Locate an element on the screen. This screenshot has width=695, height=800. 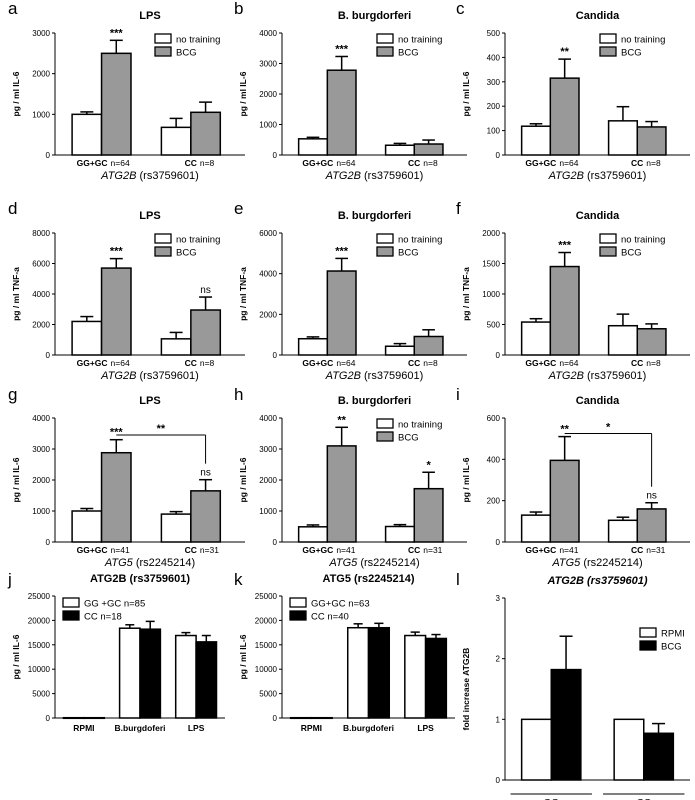
y-tick-label: 2000 is located at coordinates (41, 325).